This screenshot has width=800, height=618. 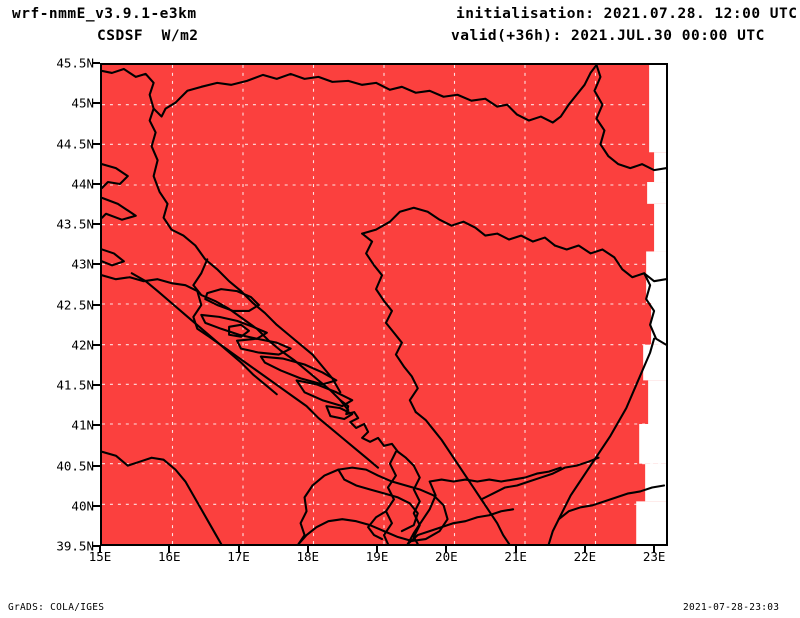 I want to click on serbia-east-border, so click(x=609, y=295).